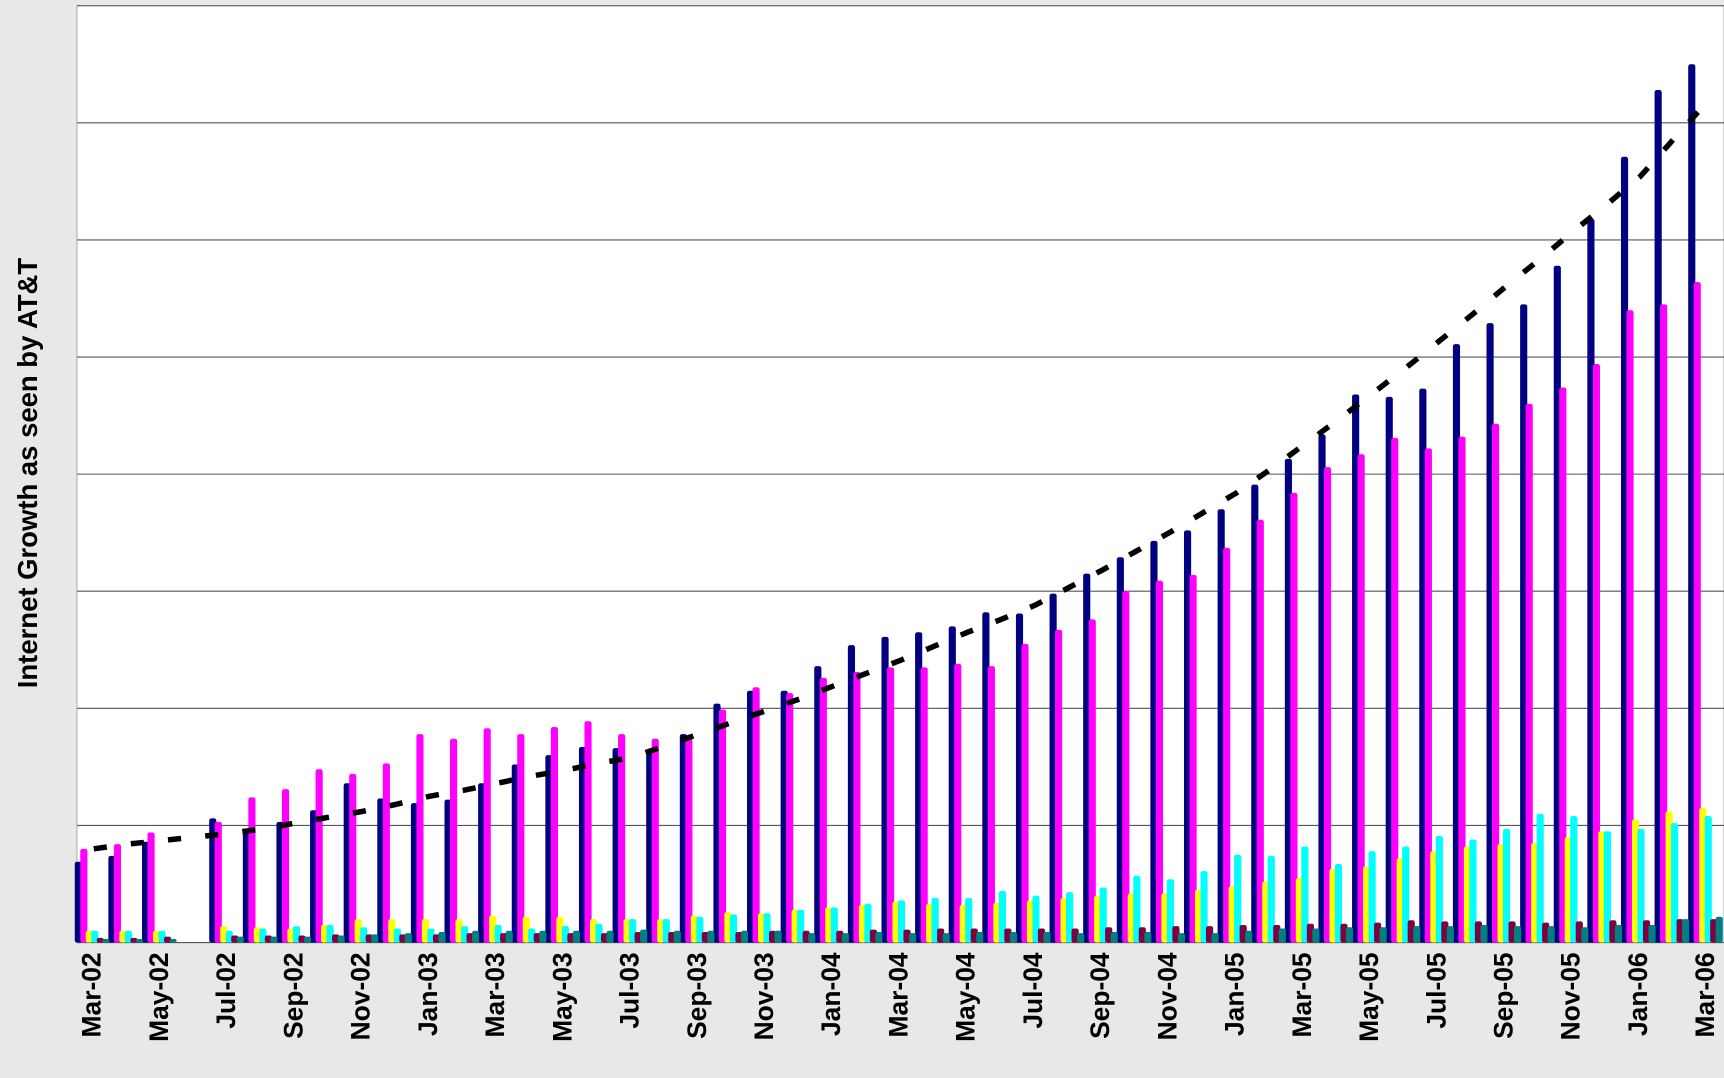  I want to click on x-tick-label: Sep-05, so click(1503, 995).